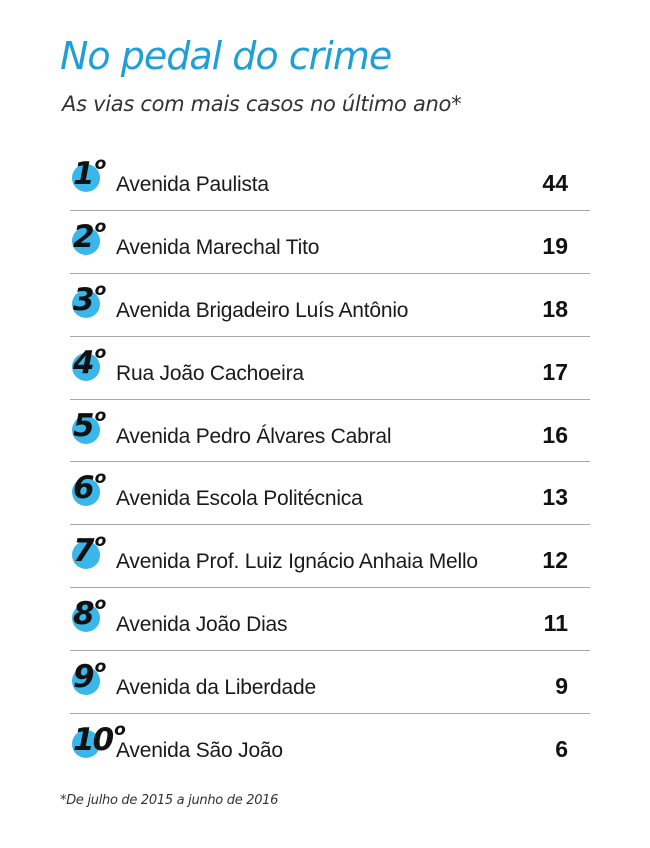 The width and height of the screenshot is (650, 848). Describe the element at coordinates (555, 245) in the screenshot. I see `case-count: 19` at that location.